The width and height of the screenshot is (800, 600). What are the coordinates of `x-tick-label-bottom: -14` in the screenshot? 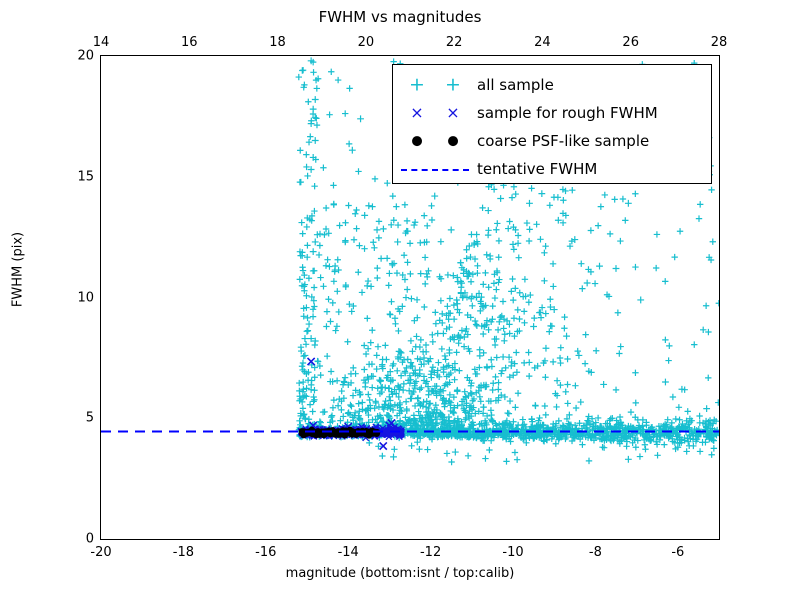 It's located at (348, 552).